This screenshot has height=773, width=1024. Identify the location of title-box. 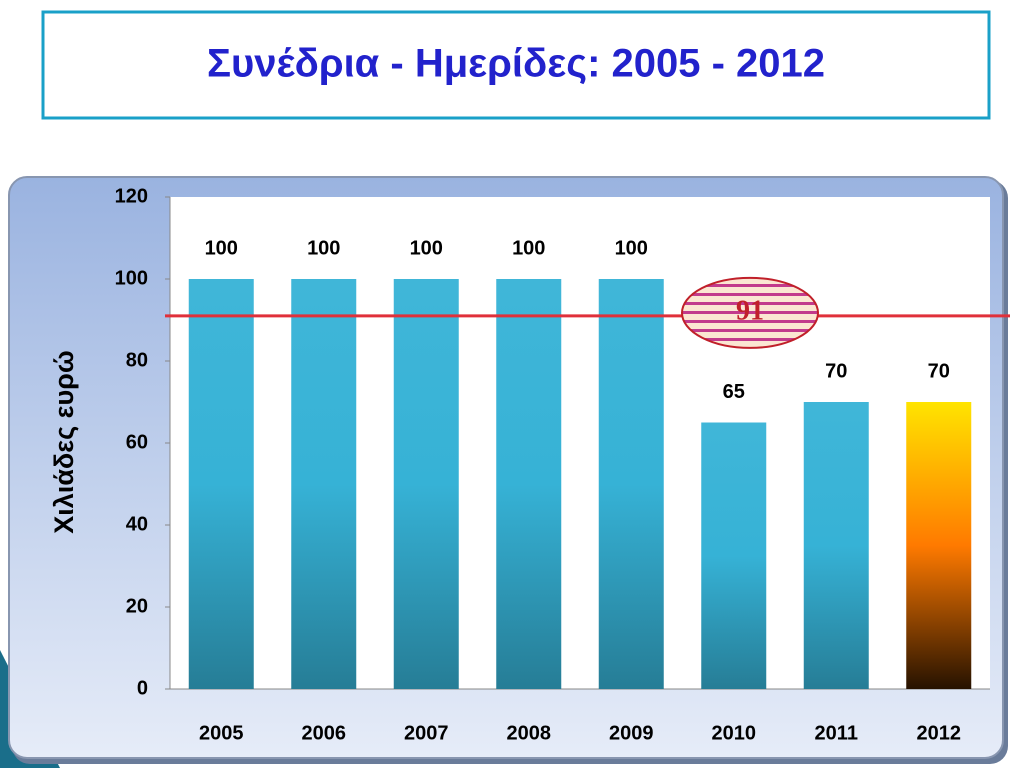
(516, 65).